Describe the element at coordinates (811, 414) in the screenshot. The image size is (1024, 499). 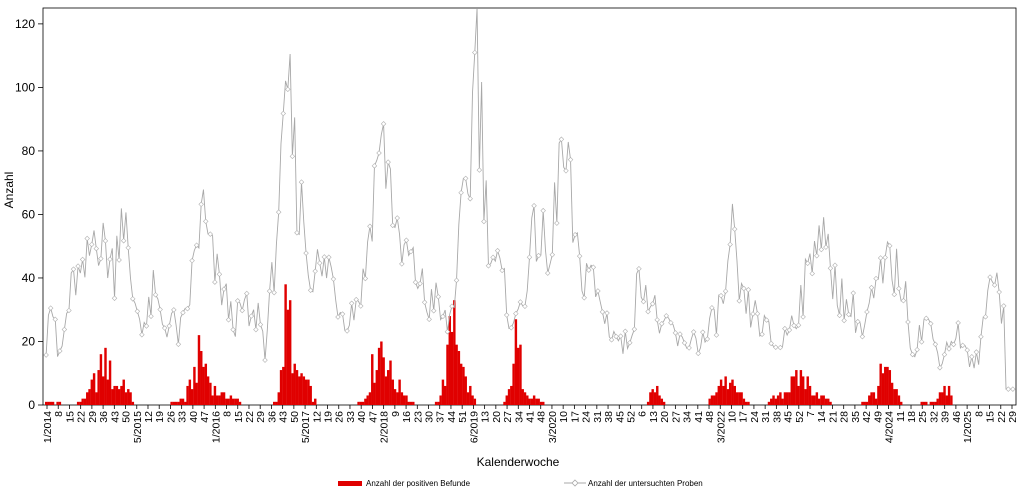
I see `x-tick-label: 7` at that location.